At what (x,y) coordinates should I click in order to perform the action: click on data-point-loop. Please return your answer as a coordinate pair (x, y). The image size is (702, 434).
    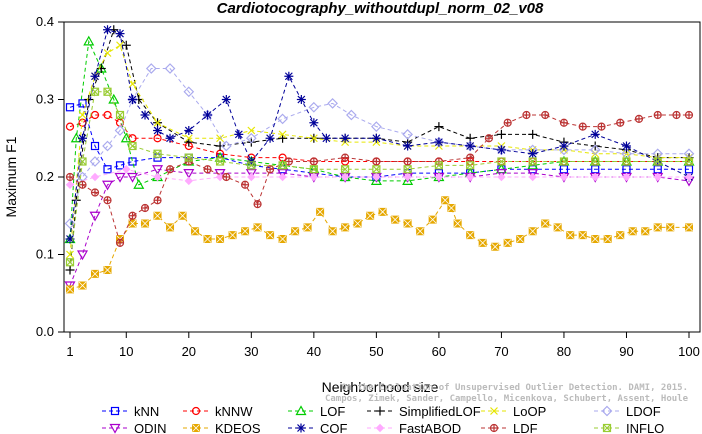
    Looking at the image, I should click on (282, 134).